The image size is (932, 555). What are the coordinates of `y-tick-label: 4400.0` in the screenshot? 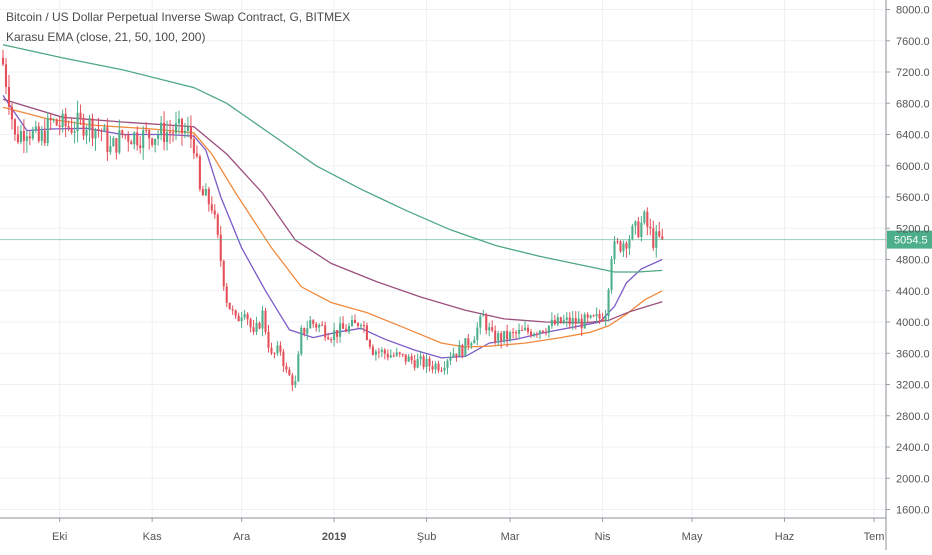 It's located at (913, 292).